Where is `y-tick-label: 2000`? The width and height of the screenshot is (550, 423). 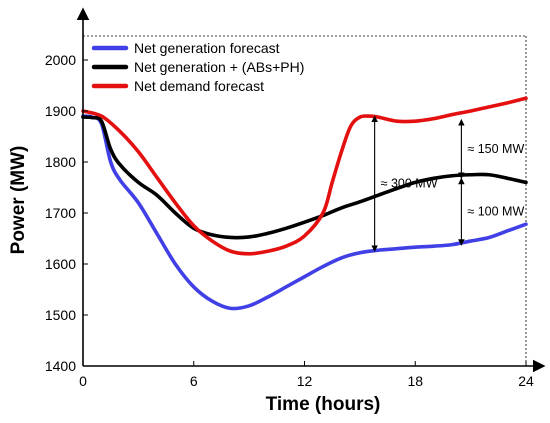
y-tick-label: 2000 is located at coordinates (60, 60).